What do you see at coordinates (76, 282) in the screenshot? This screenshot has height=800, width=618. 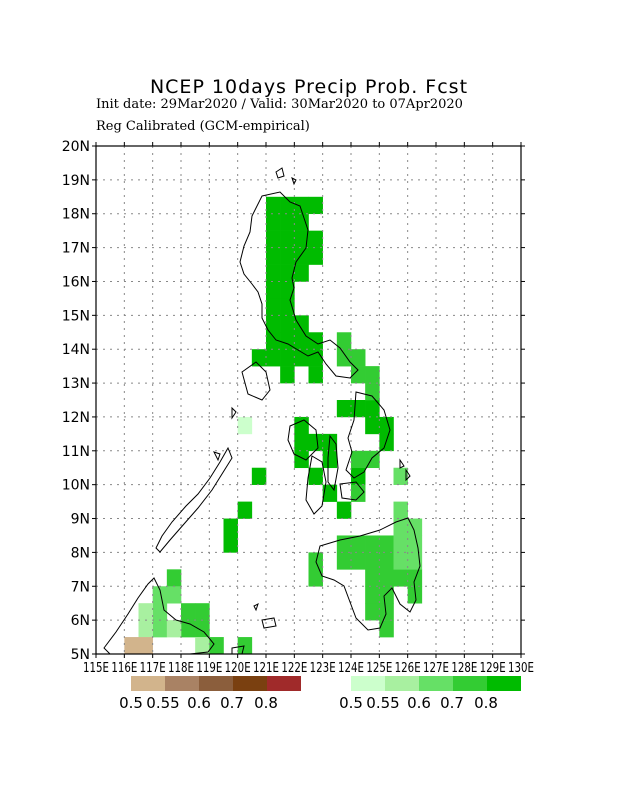 I see `y-tick-label: 16N` at bounding box center [76, 282].